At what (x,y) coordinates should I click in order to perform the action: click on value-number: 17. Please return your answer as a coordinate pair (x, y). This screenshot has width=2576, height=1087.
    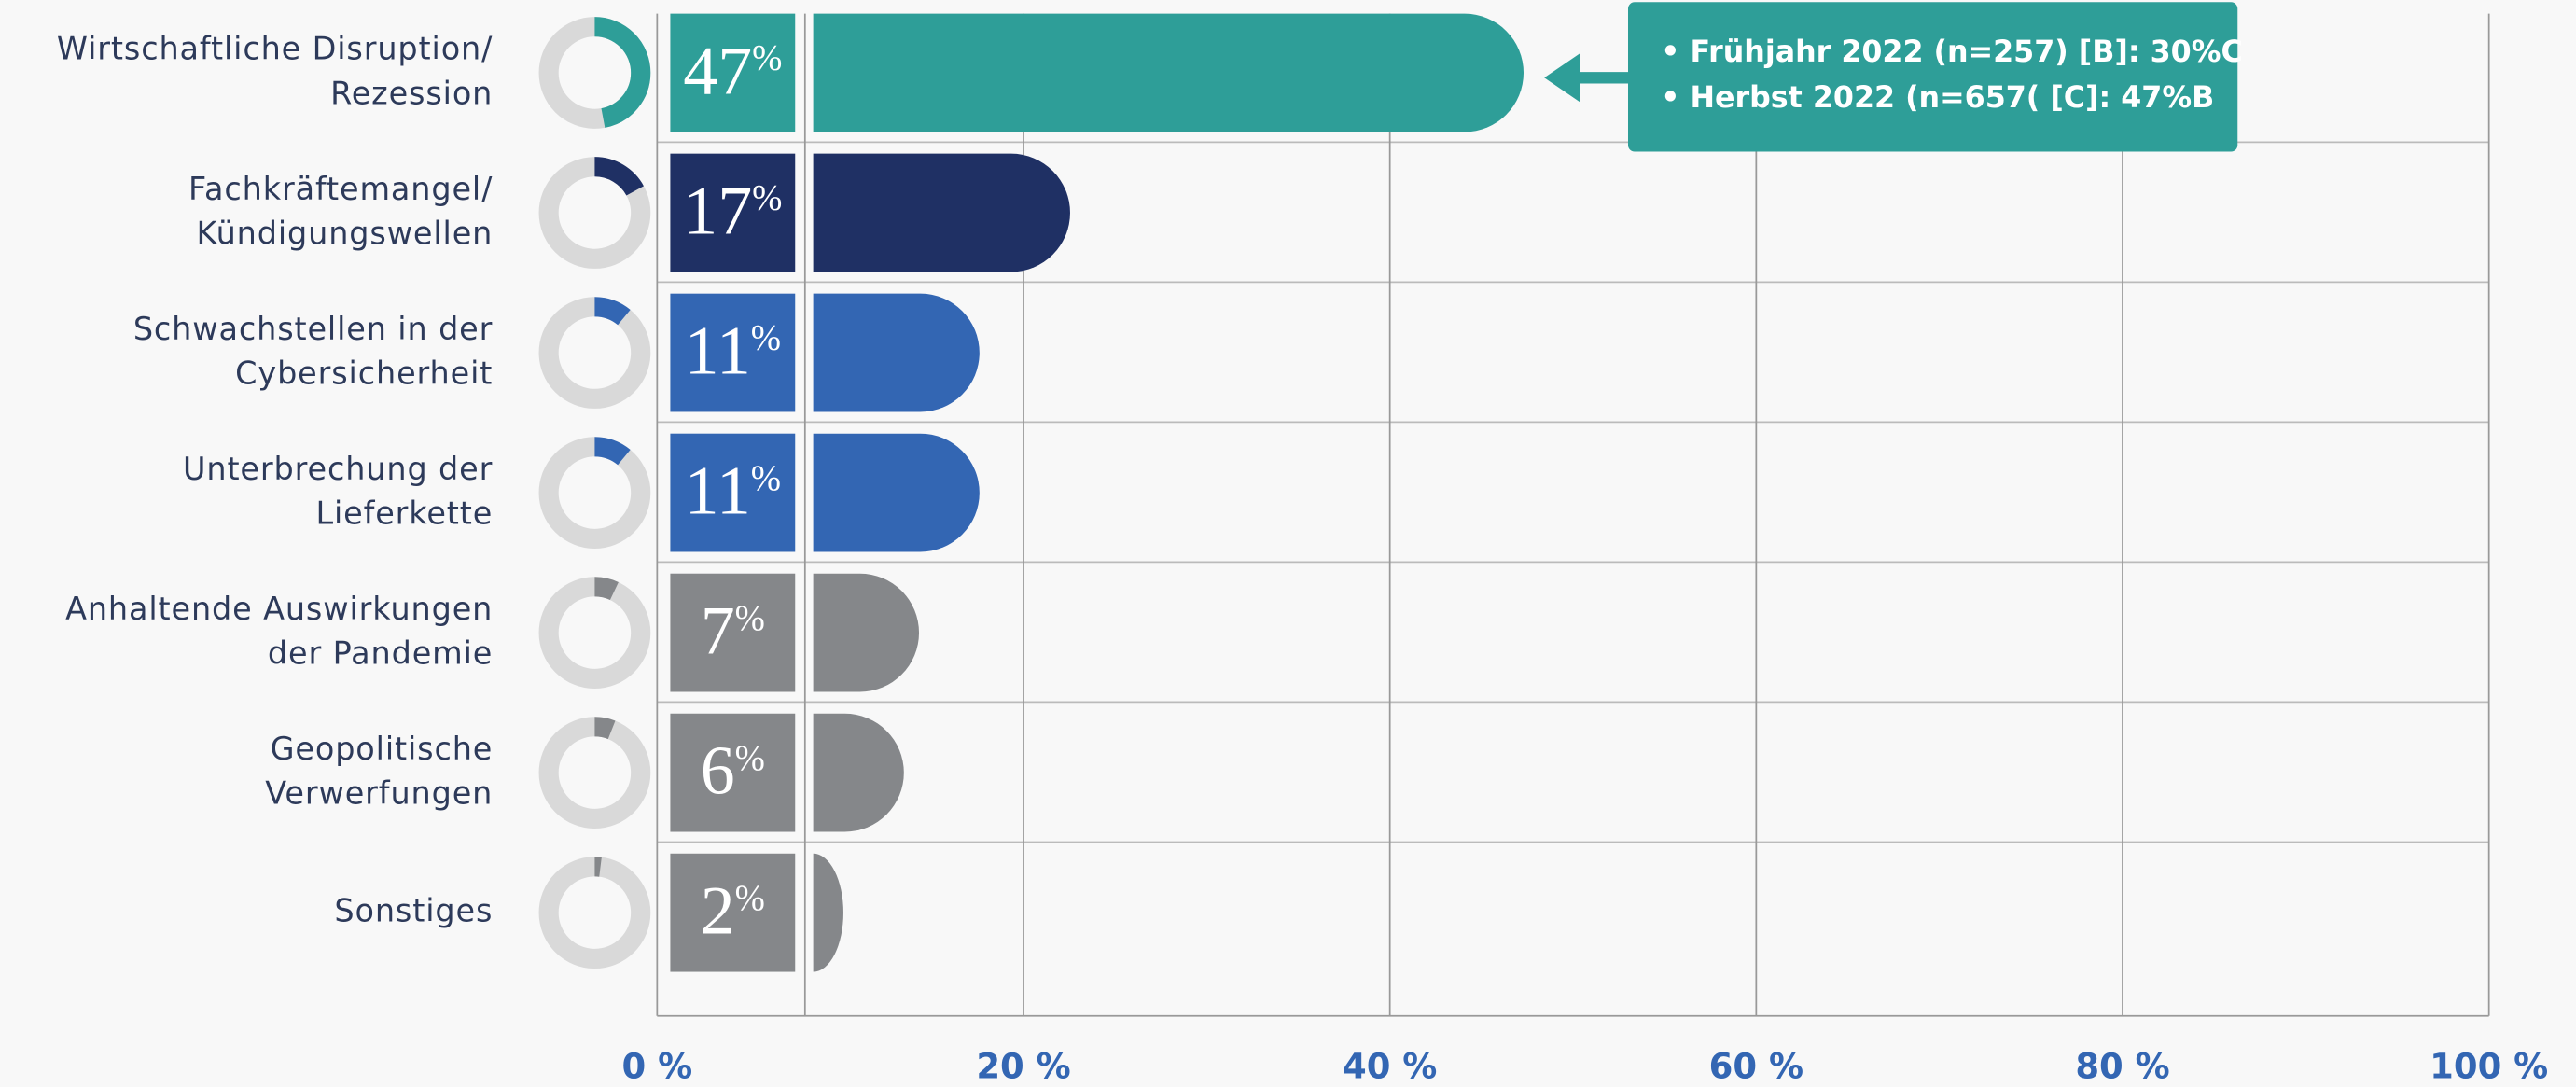
    Looking at the image, I should click on (717, 210).